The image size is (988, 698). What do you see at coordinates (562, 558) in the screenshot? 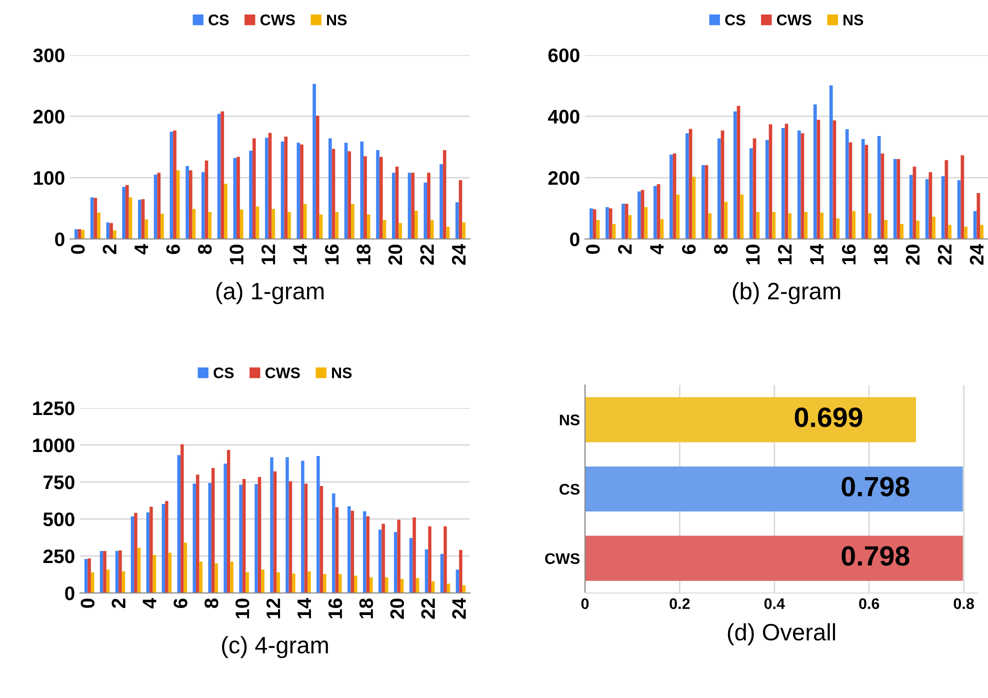
I see `y-tick-label: CWS` at bounding box center [562, 558].